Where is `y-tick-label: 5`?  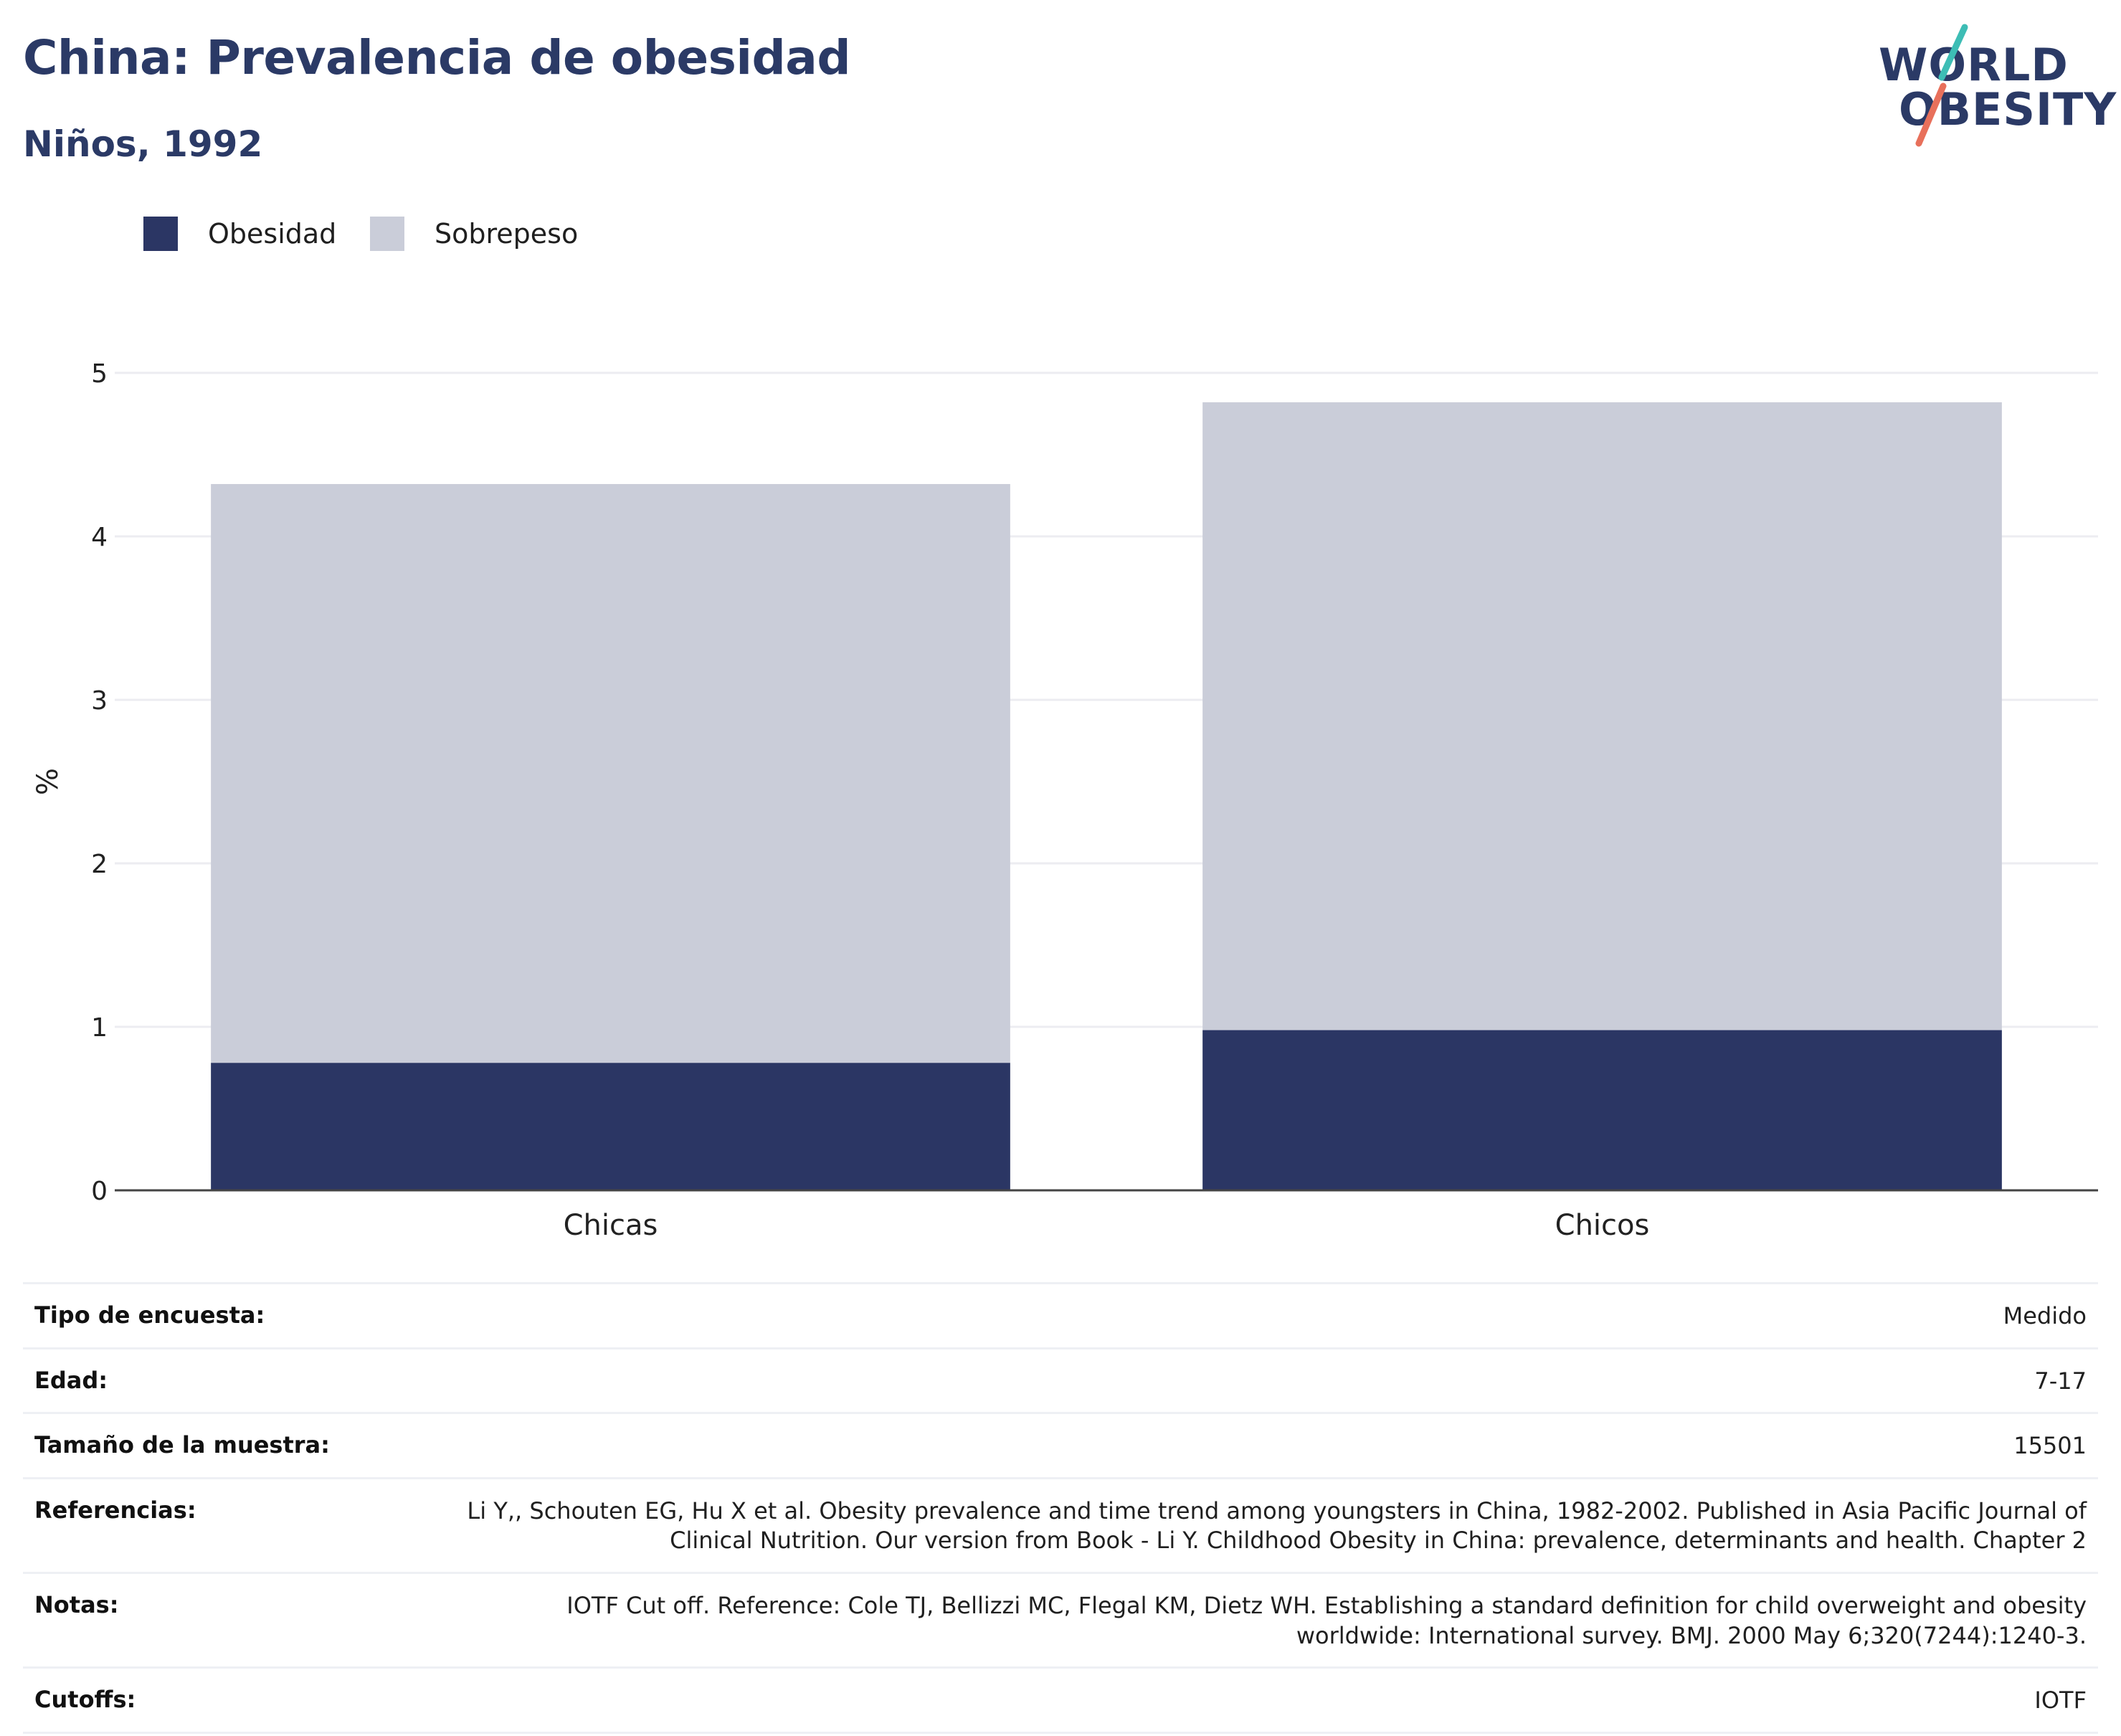
y-tick-label: 5 is located at coordinates (99, 374).